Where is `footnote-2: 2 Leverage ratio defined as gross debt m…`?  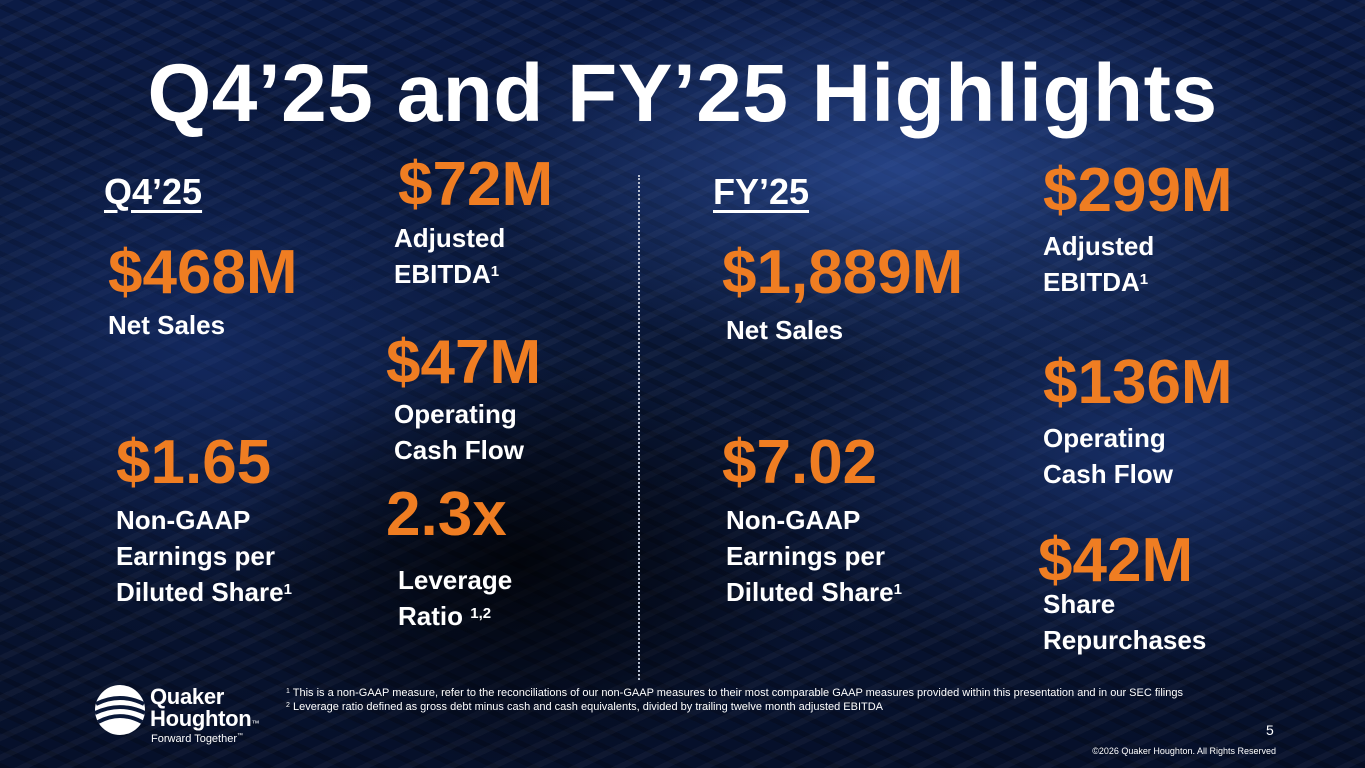
footnote-2: 2 Leverage ratio defined as gross debt m… is located at coordinates (585, 707).